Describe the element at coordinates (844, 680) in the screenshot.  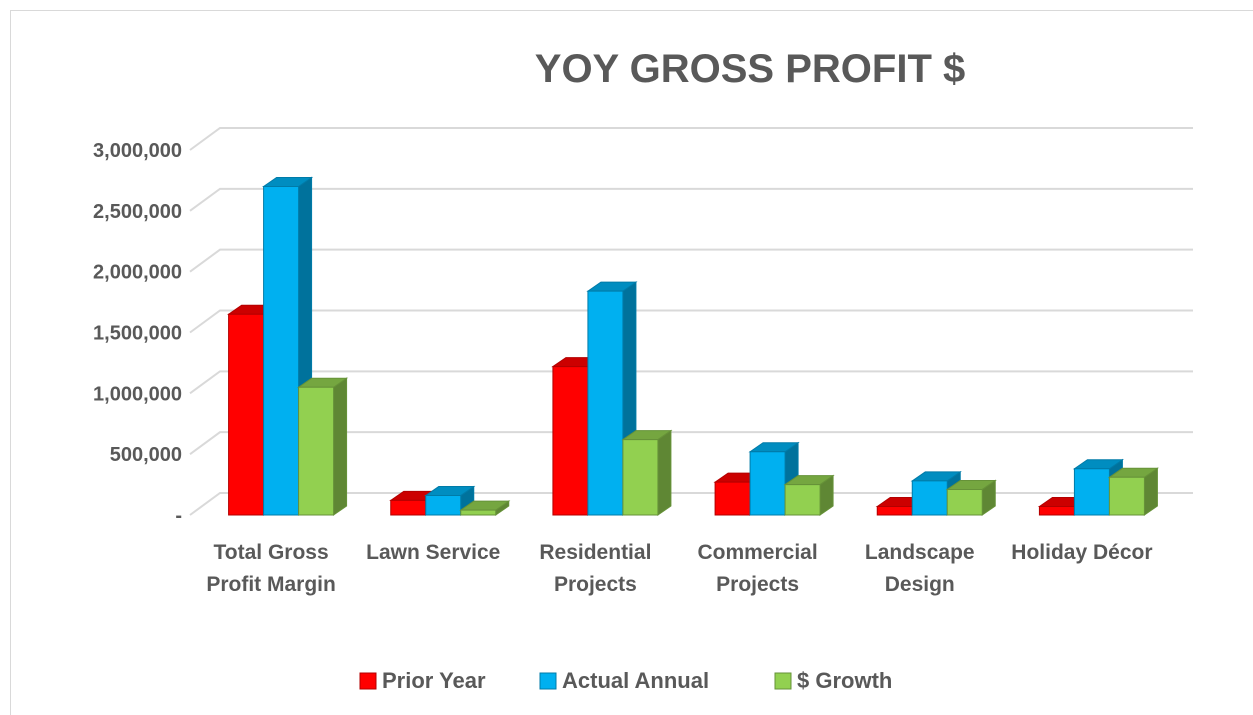
I see `legend-label: $ Growth` at that location.